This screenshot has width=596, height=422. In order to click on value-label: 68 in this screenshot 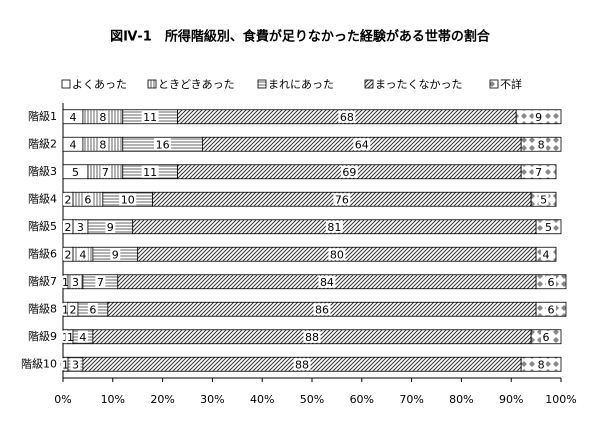, I will do `click(347, 117)`.